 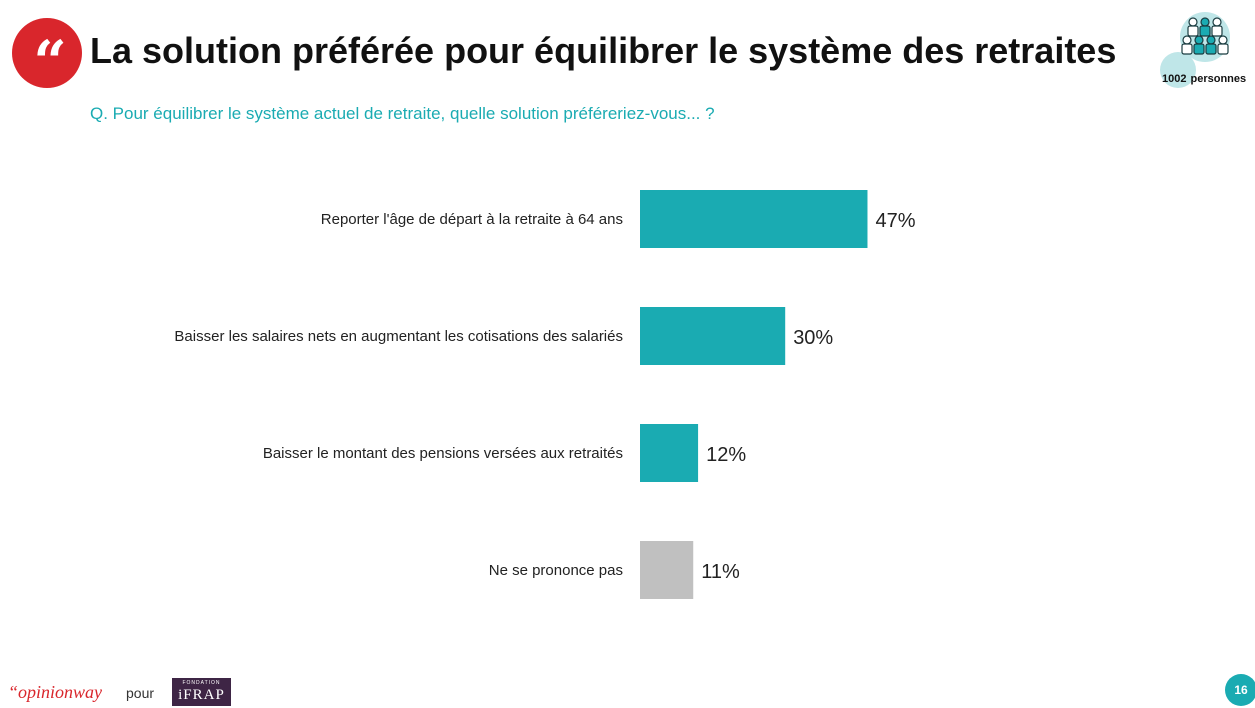 I want to click on footer-pour-text: pour, so click(x=140, y=693).